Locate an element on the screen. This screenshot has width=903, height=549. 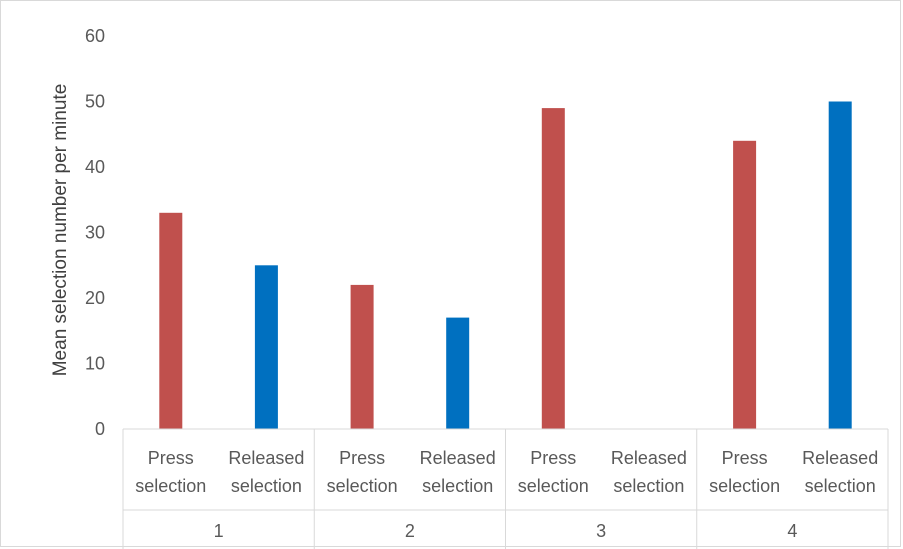
group-label: 4 is located at coordinates (792, 531).